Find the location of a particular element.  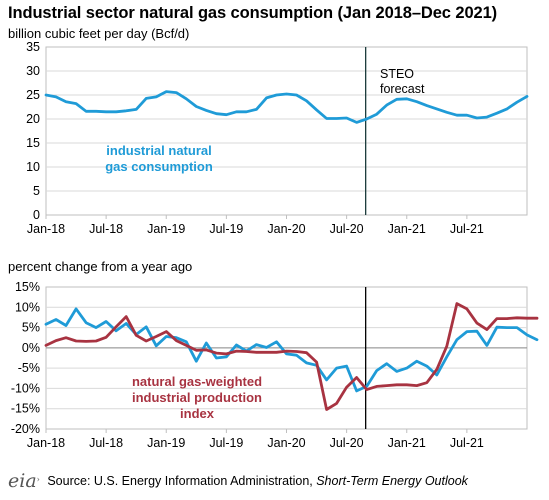

top-ytick-label: 15 is located at coordinates (33, 143).